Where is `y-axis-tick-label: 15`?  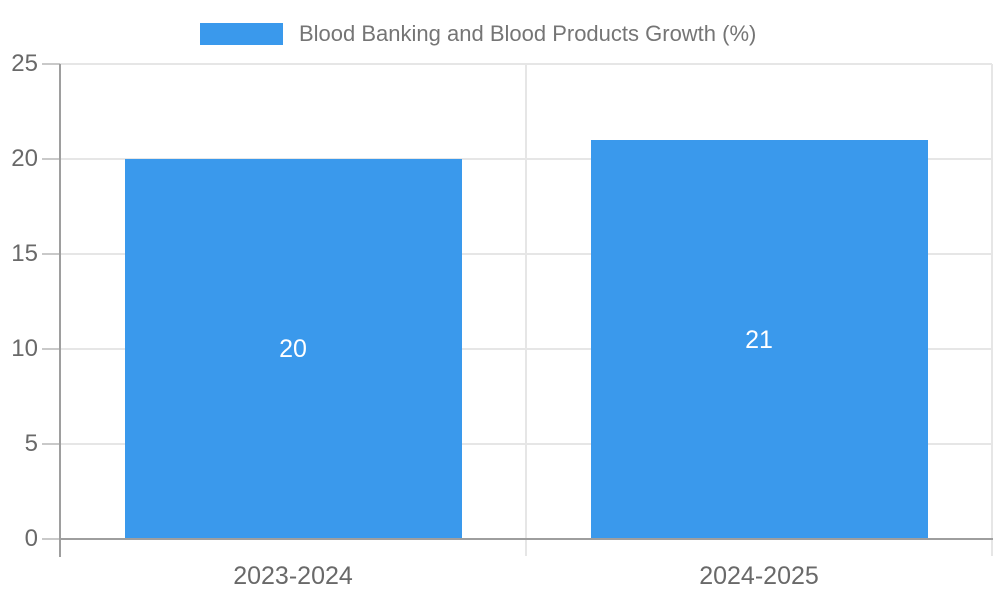
y-axis-tick-label: 15 is located at coordinates (24, 253).